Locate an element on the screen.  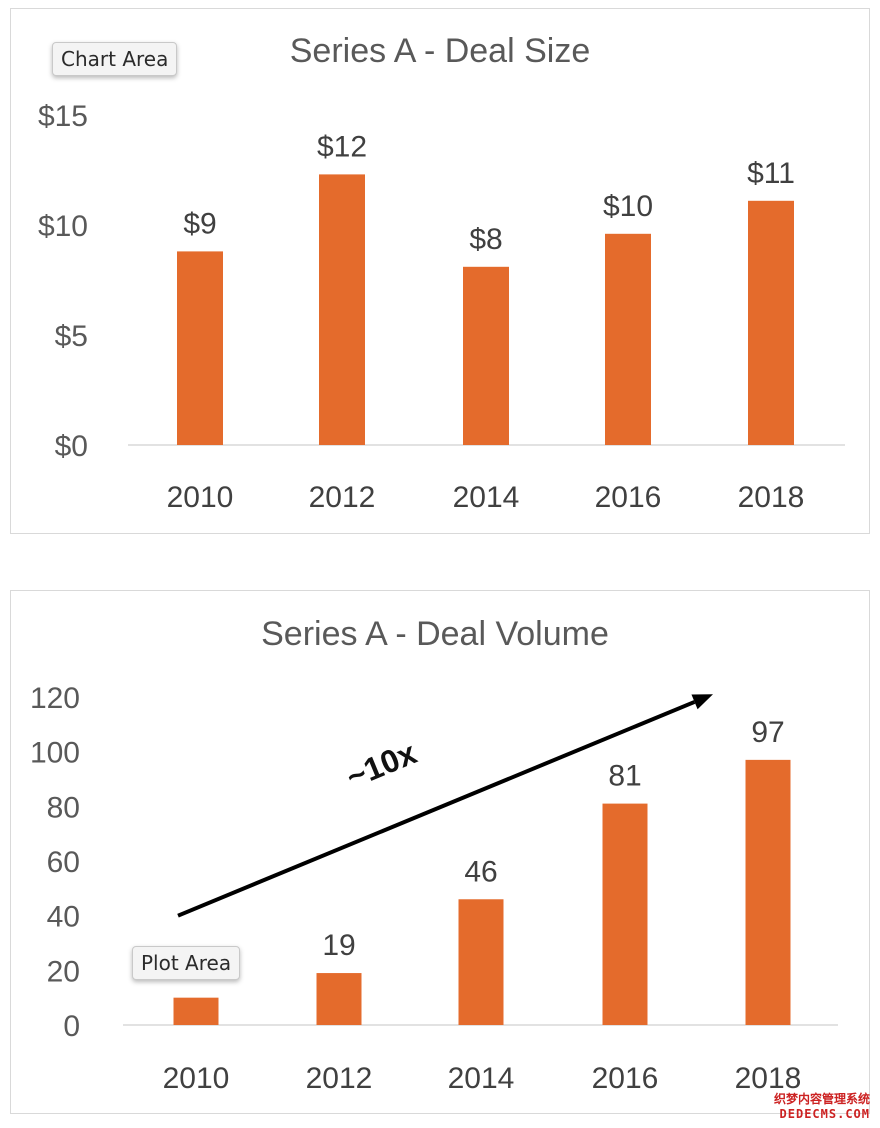
volume-x-tick-label: 2016 is located at coordinates (625, 1078).